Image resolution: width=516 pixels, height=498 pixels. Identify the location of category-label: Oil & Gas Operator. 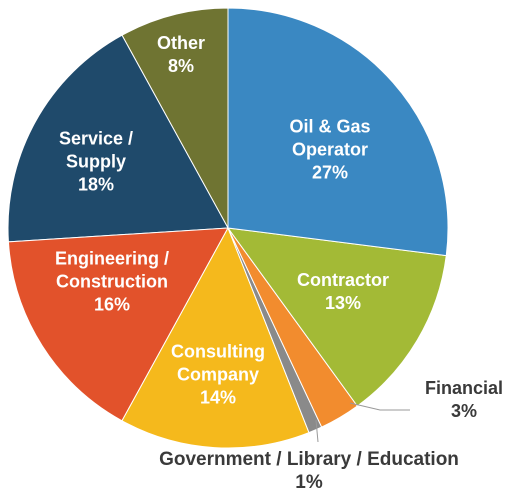
(330, 138).